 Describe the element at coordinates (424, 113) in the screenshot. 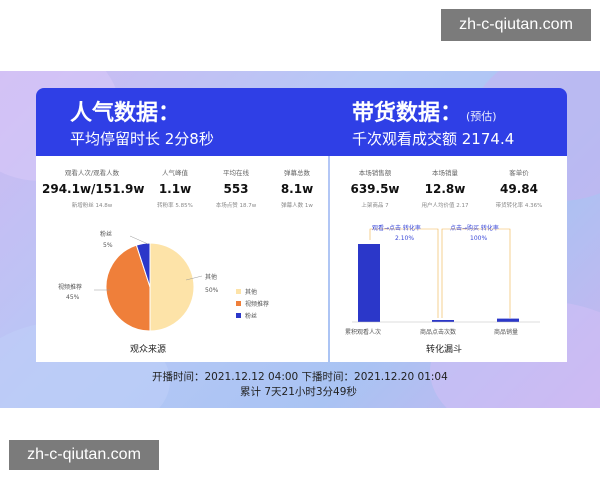

I see `sales-title: 带货数据： (预估)` at that location.